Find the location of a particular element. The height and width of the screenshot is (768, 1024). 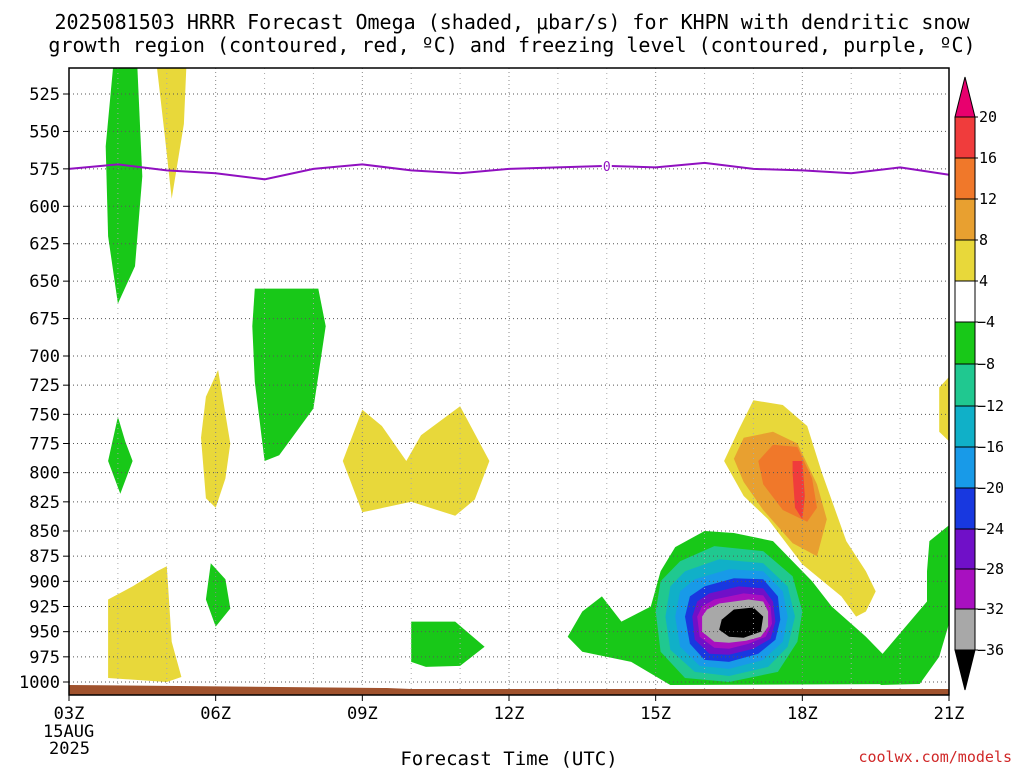

colorbar-label: −16 is located at coordinates (990, 447).